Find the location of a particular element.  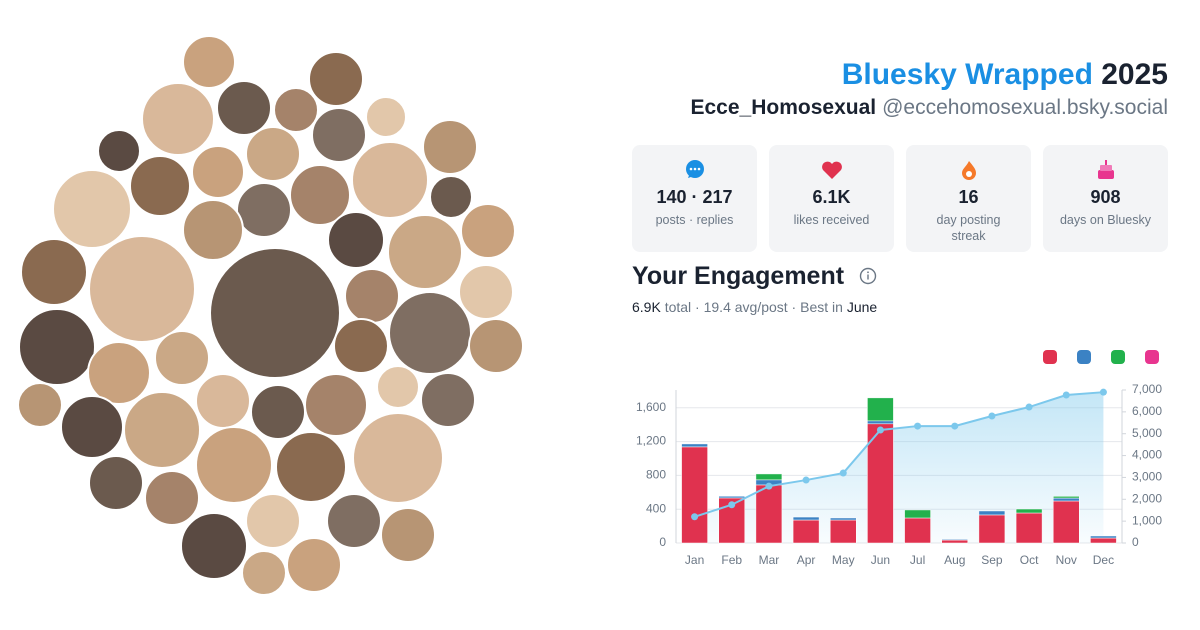

x-tick-label: Jan is located at coordinates (694, 560).